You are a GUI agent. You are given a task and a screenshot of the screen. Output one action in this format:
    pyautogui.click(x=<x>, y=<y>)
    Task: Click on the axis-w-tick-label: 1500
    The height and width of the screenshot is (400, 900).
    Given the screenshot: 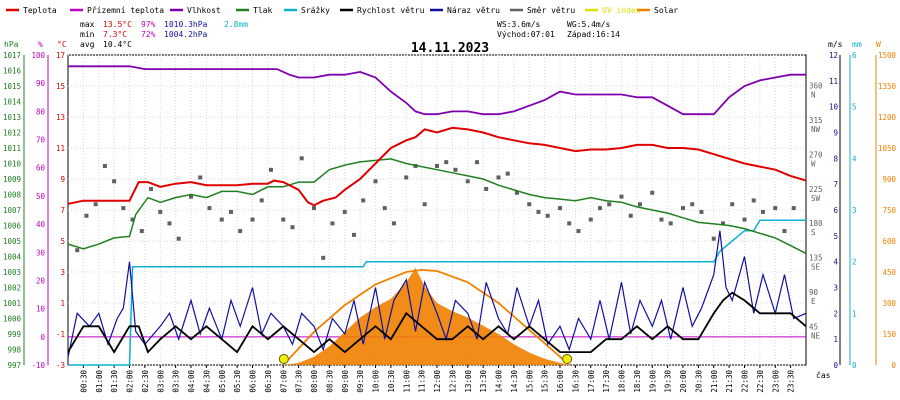 What is the action you would take?
    pyautogui.click(x=887, y=55)
    